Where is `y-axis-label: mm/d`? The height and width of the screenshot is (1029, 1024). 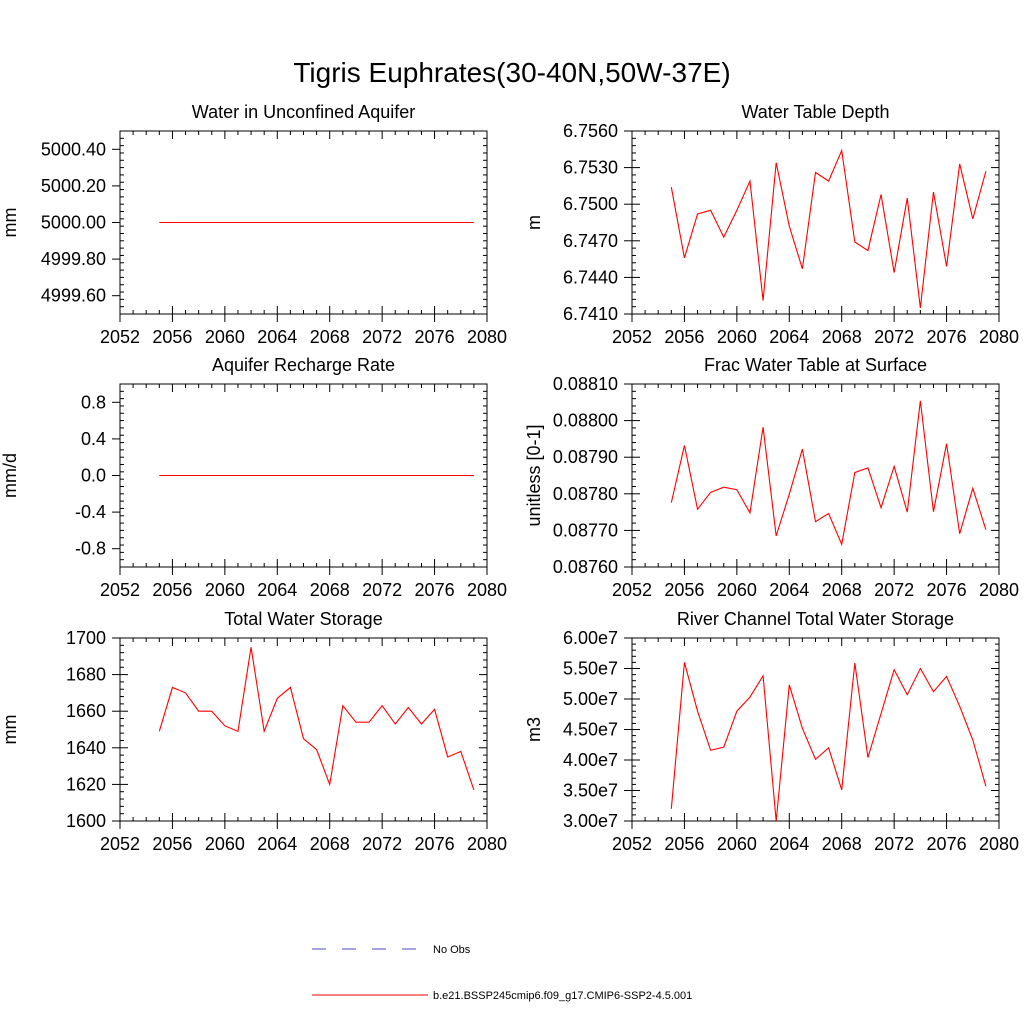 y-axis-label: mm/d is located at coordinates (10, 475).